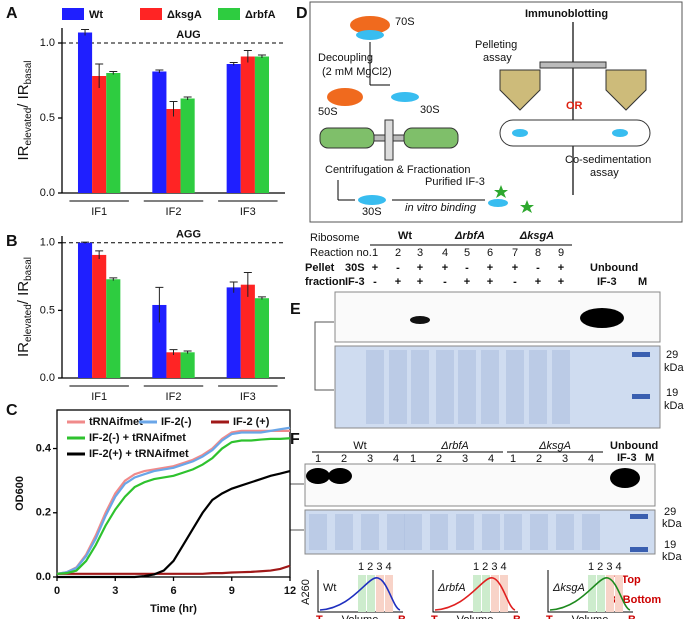  What do you see at coordinates (517, 616) in the screenshot?
I see `bottom-label: B` at bounding box center [517, 616].